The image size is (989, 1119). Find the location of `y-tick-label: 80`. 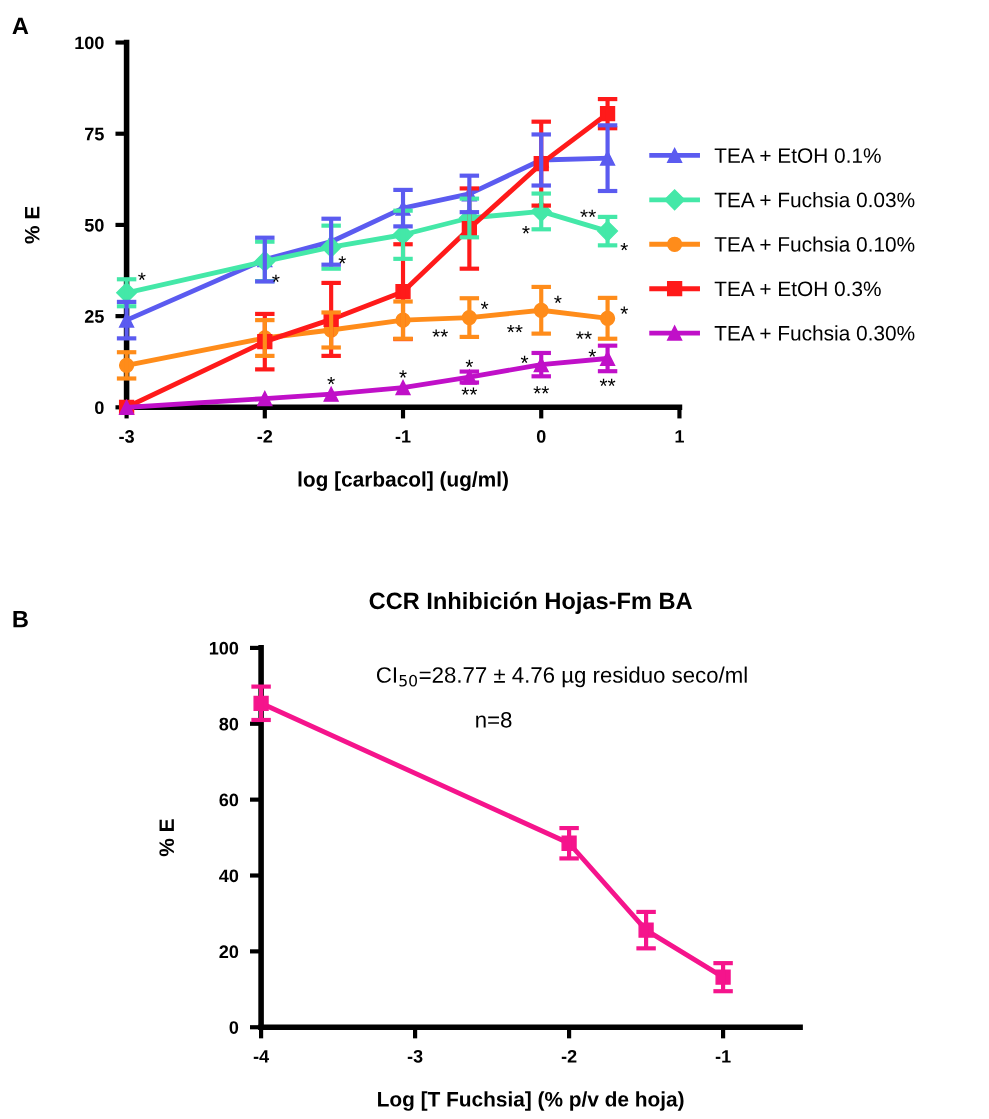

y-tick-label: 80 is located at coordinates (229, 724).